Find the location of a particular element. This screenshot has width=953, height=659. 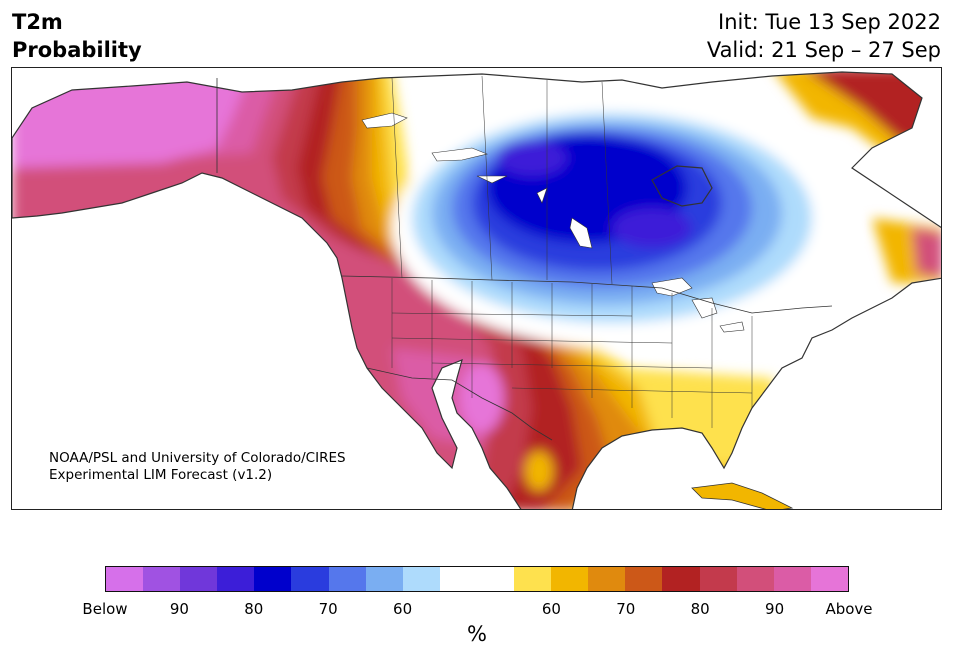

title-line-2: Probability is located at coordinates (77, 50).